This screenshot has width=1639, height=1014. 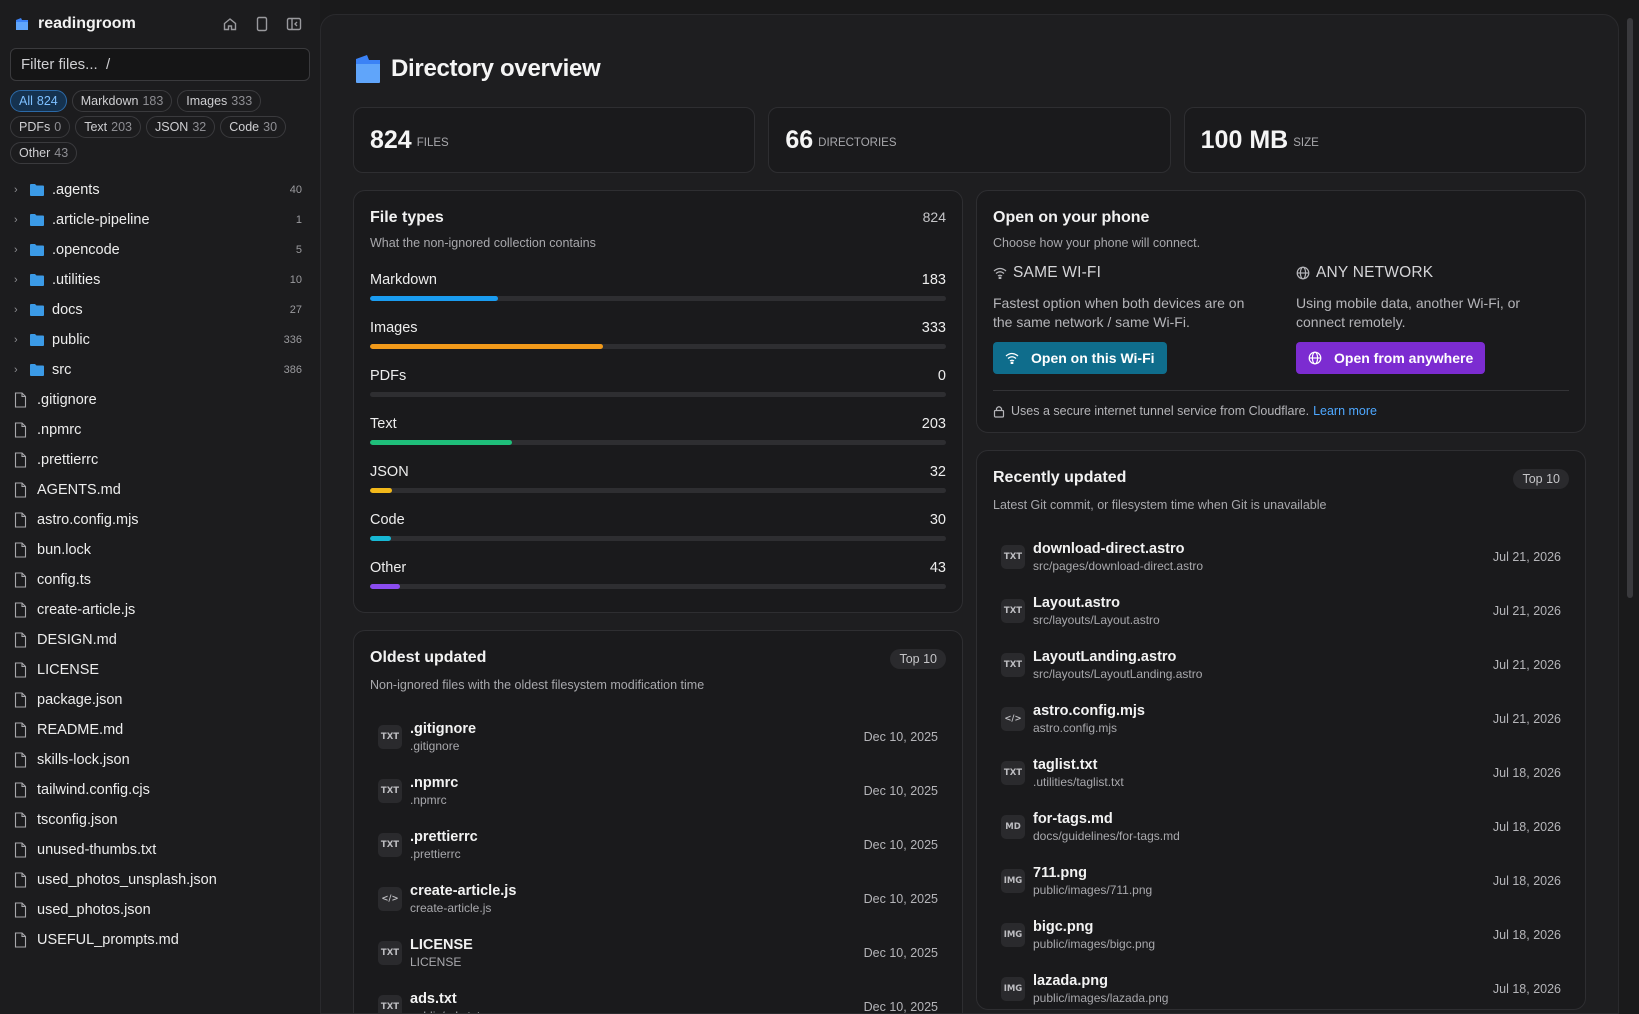 What do you see at coordinates (160, 610) in the screenshot?
I see `file-row: create-article.js` at bounding box center [160, 610].